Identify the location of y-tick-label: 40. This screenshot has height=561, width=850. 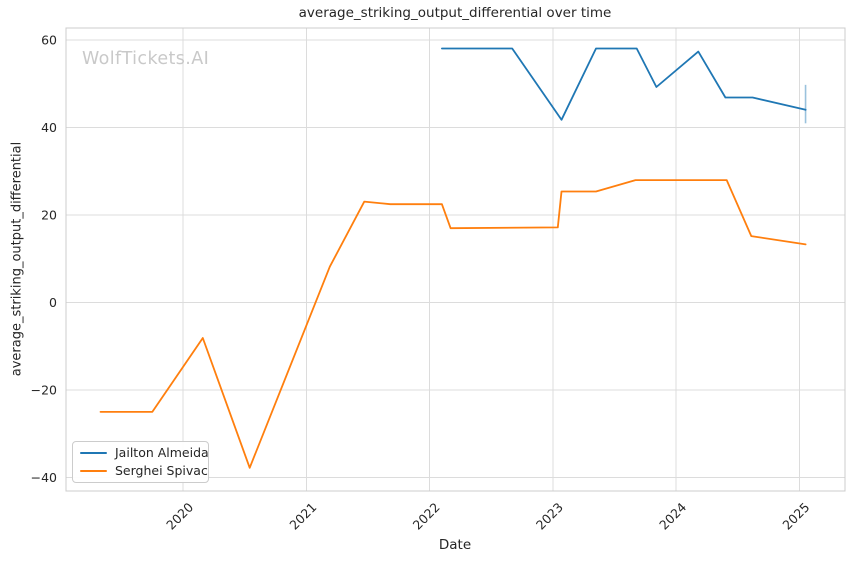
(49, 127).